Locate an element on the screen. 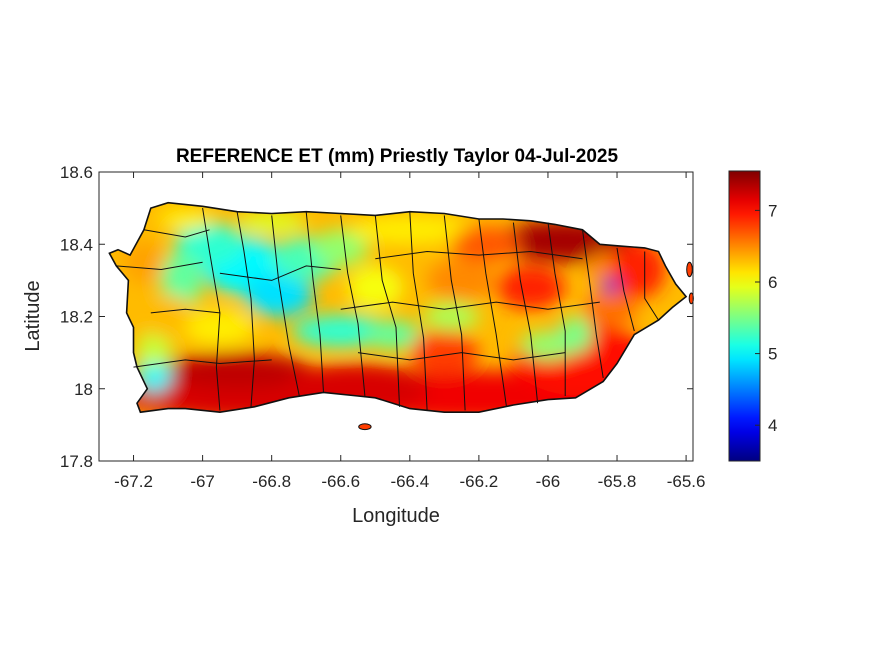 The height and width of the screenshot is (656, 875). x-tick-label: -67 is located at coordinates (202, 481).